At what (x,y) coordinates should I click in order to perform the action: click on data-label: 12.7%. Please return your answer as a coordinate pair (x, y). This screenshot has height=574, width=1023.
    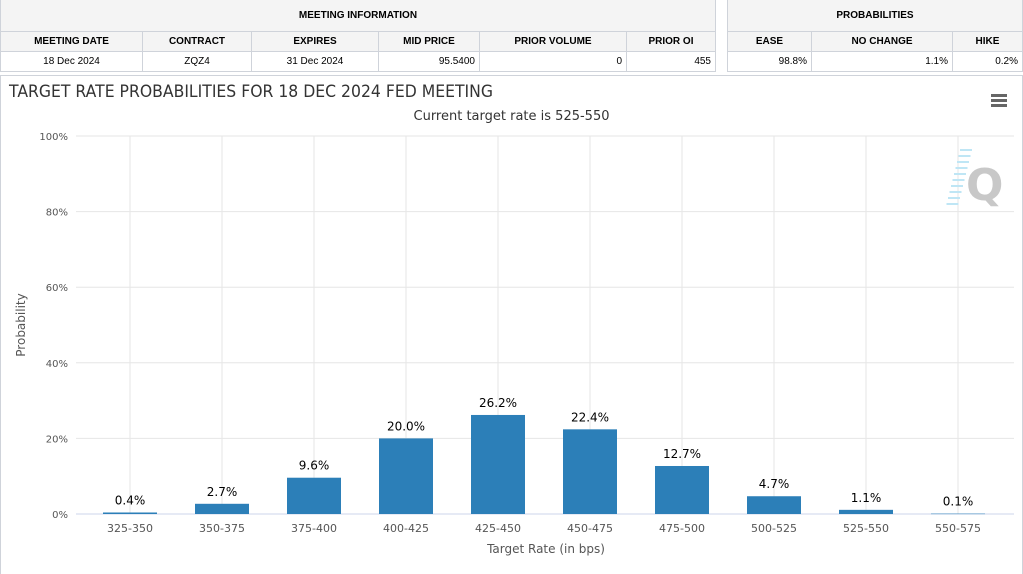
    Looking at the image, I should click on (682, 454).